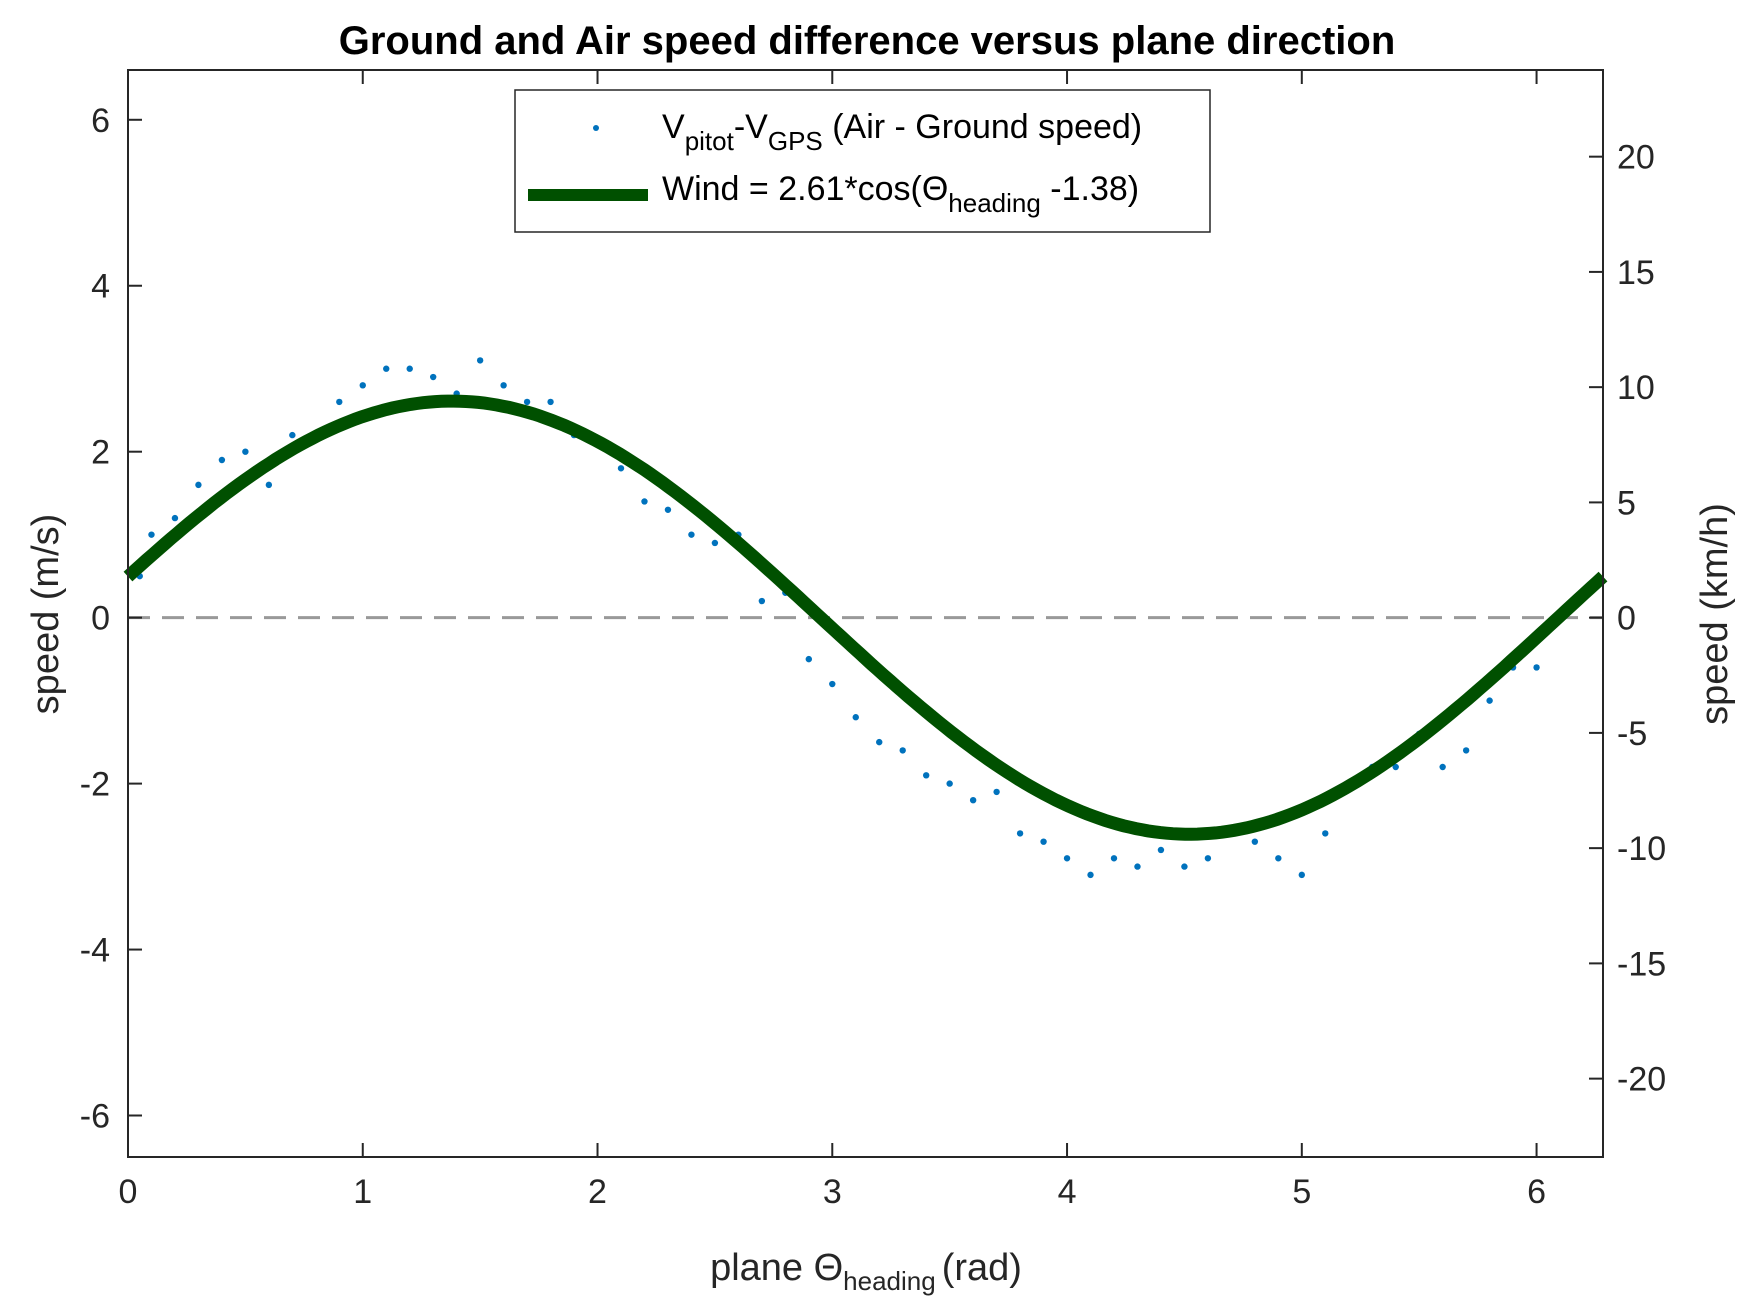 This screenshot has height=1313, width=1750. I want to click on legend-box, so click(862, 161).